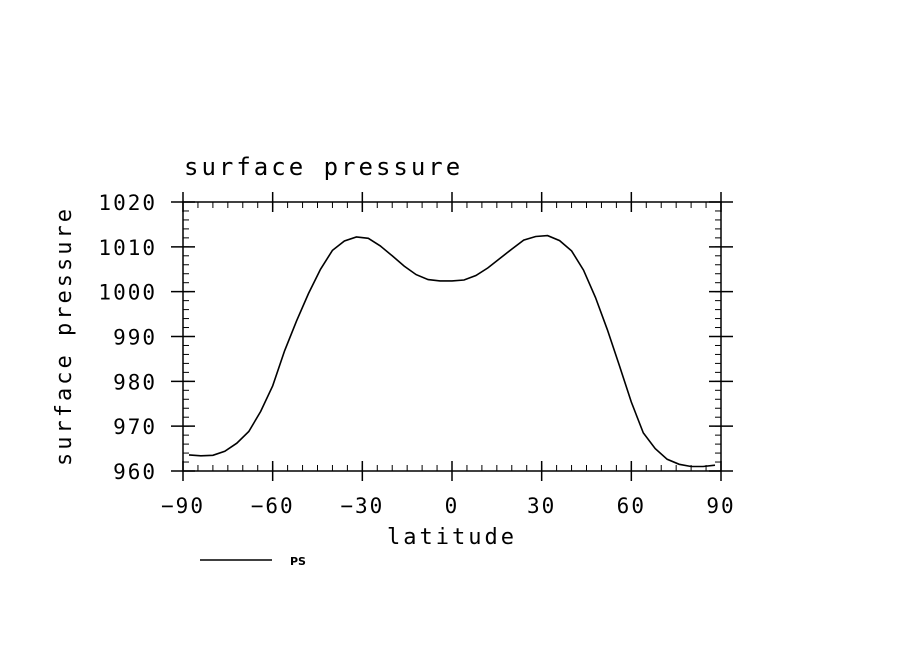  What do you see at coordinates (127, 248) in the screenshot?
I see `y-tick-label: 1010` at bounding box center [127, 248].